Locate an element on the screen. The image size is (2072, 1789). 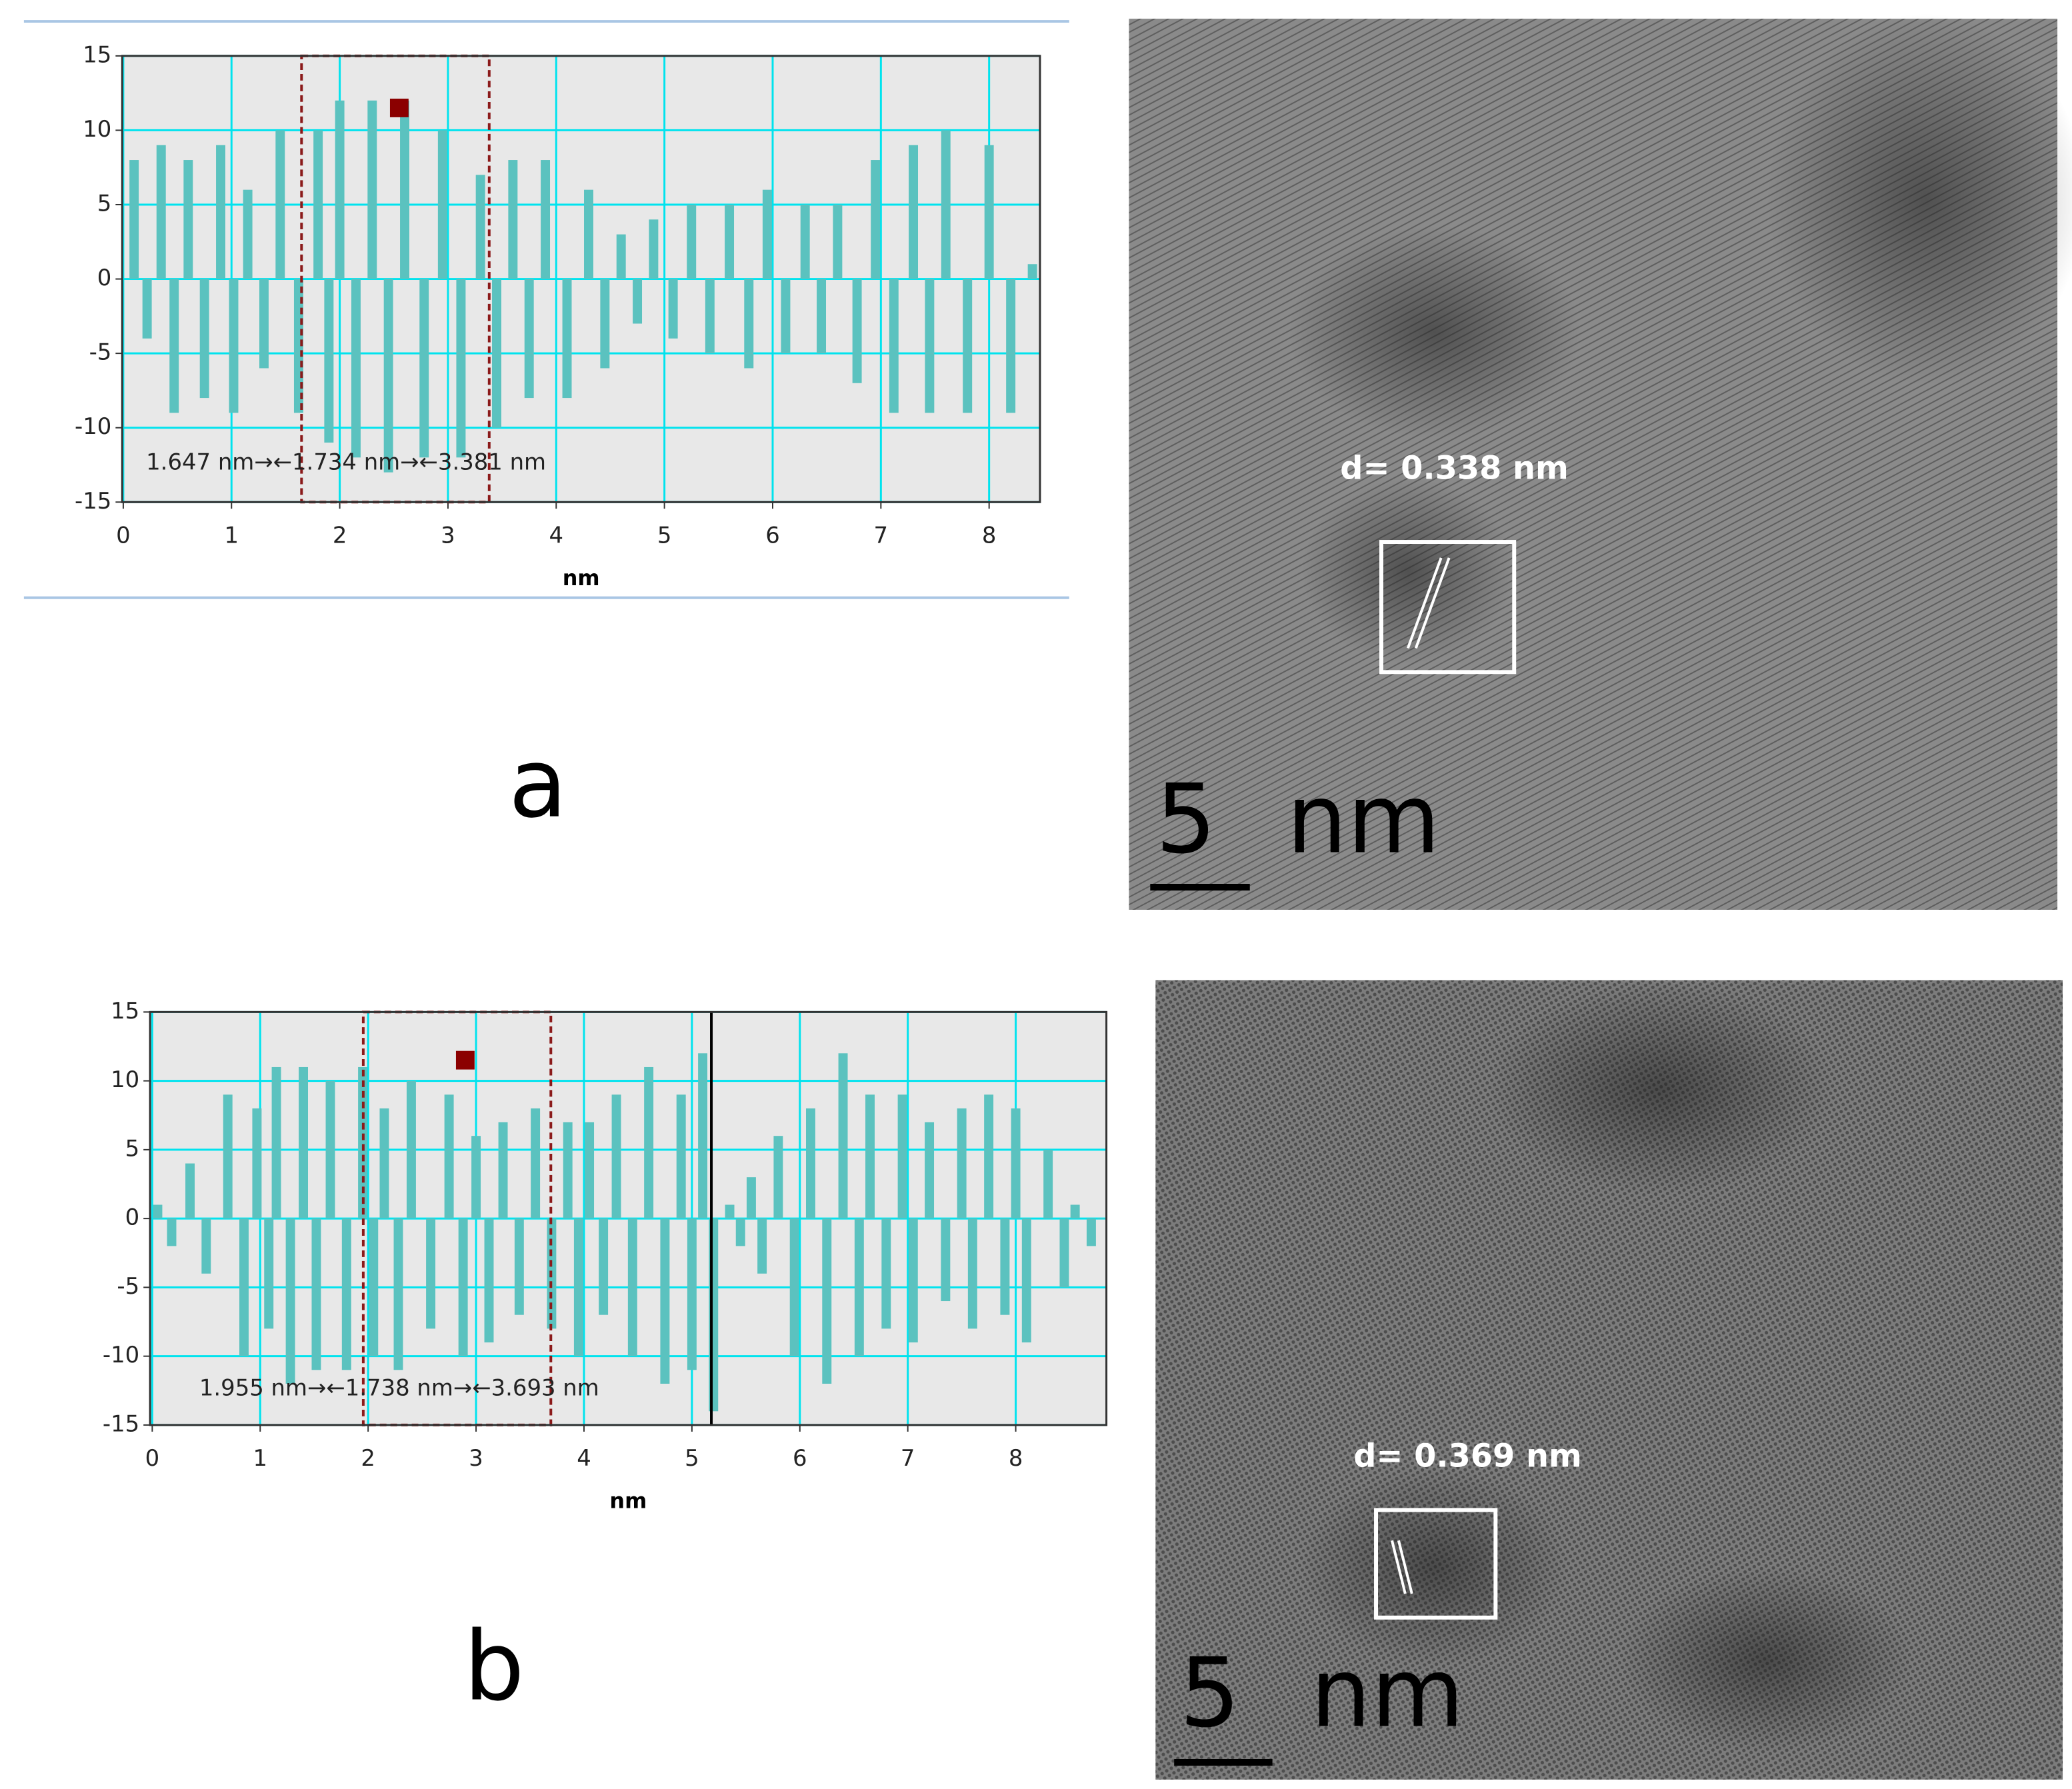
panel-label: a is located at coordinates (538, 783).